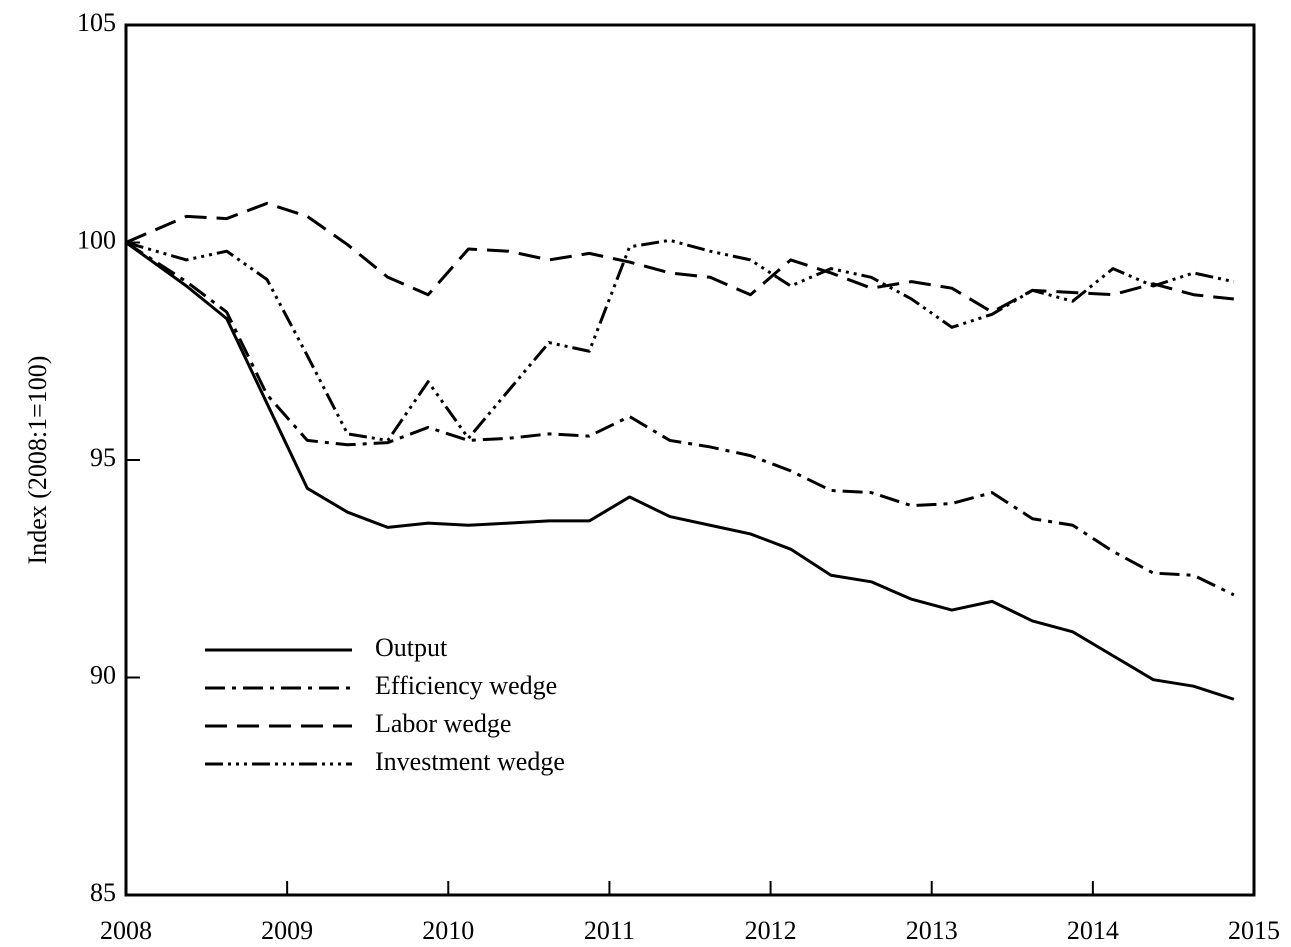 The image size is (1291, 947). I want to click on y-tick-label: 95, so click(103, 457).